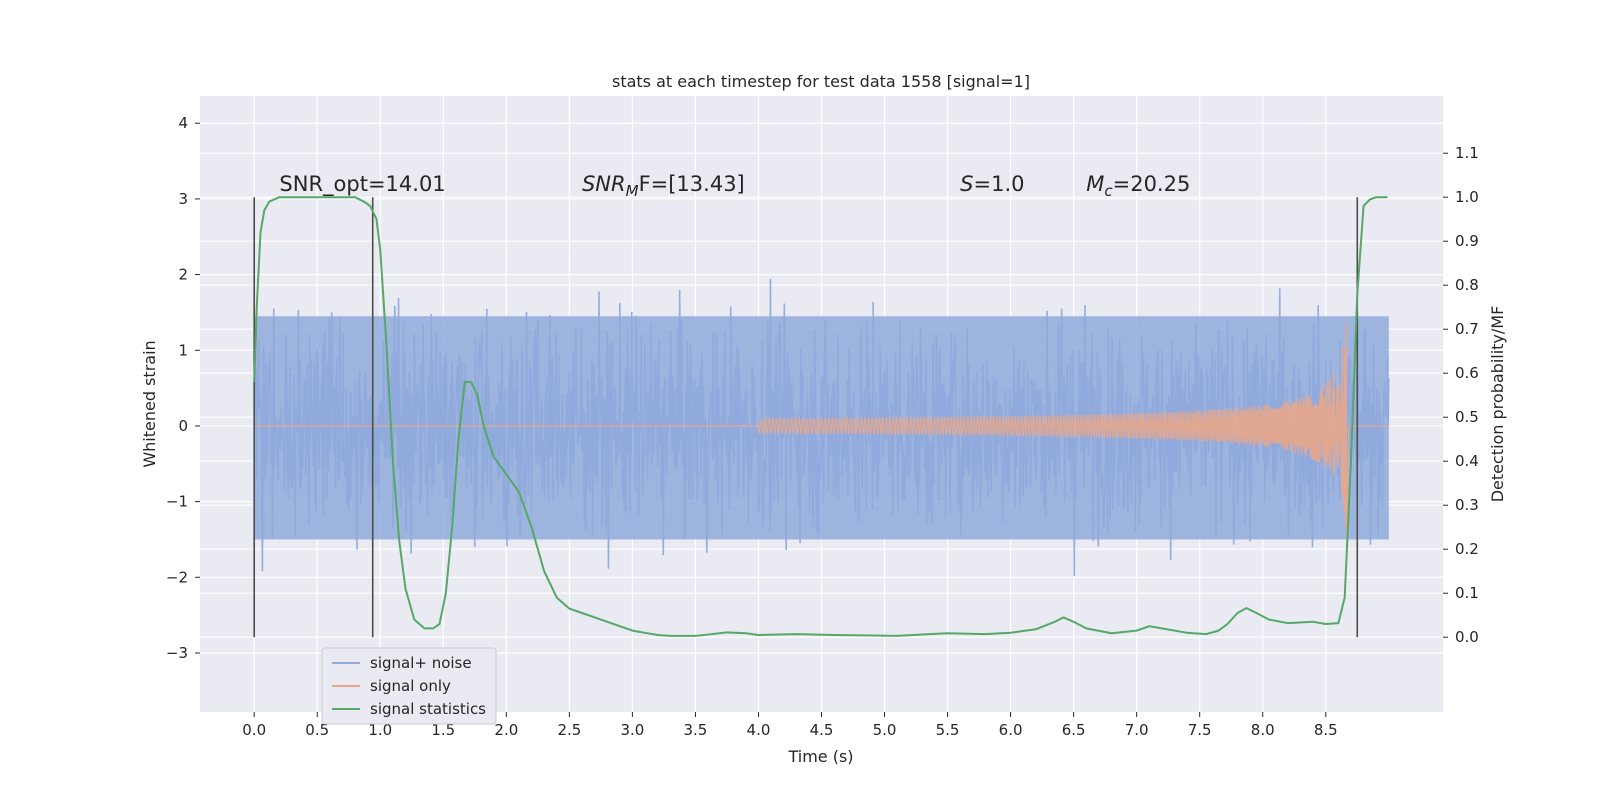 The height and width of the screenshot is (800, 1600). I want to click on x-tick-label: 3.5, so click(696, 730).